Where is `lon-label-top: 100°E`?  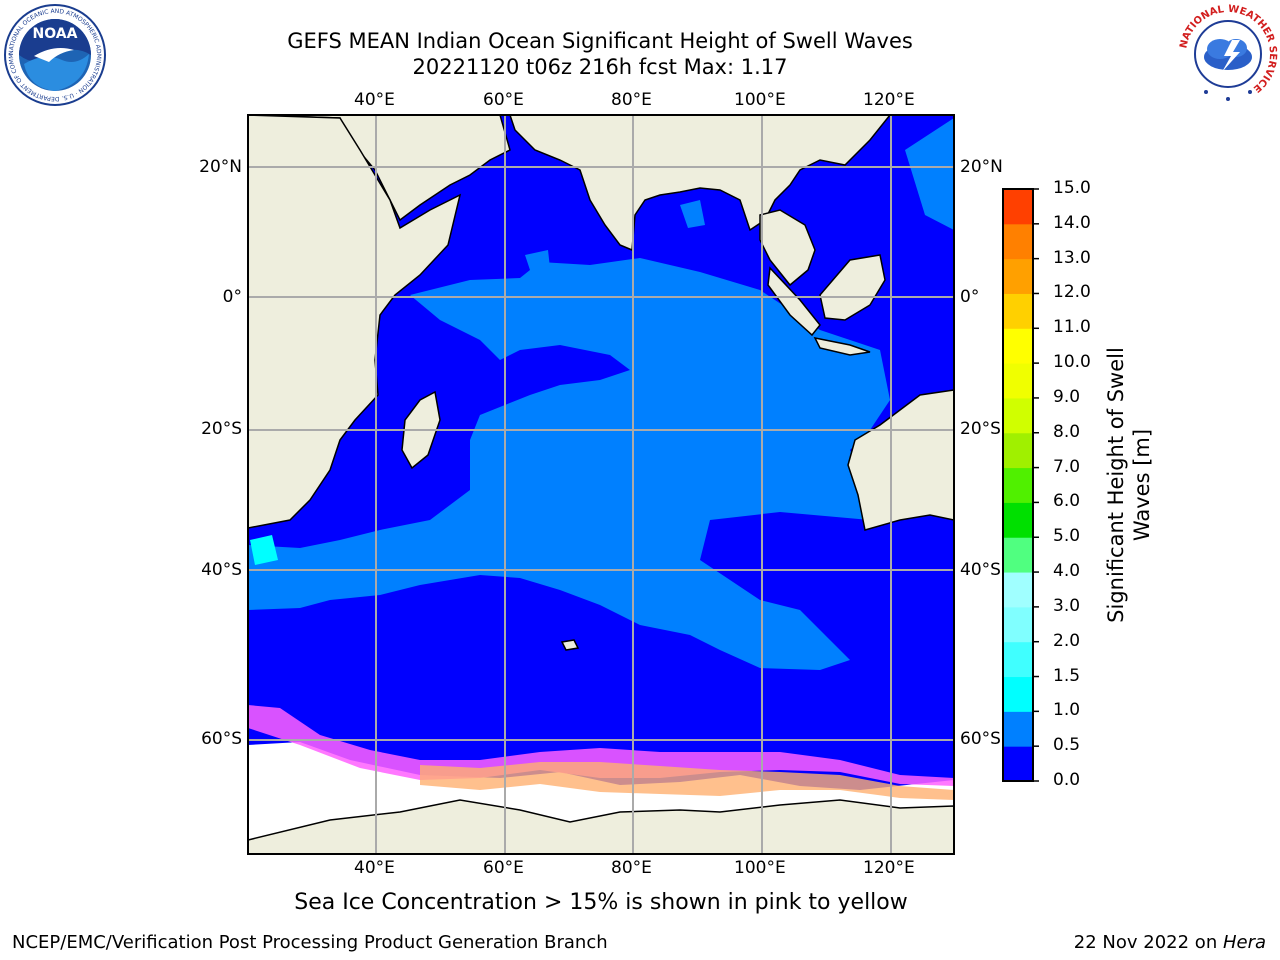
lon-label-top: 100°E is located at coordinates (760, 100).